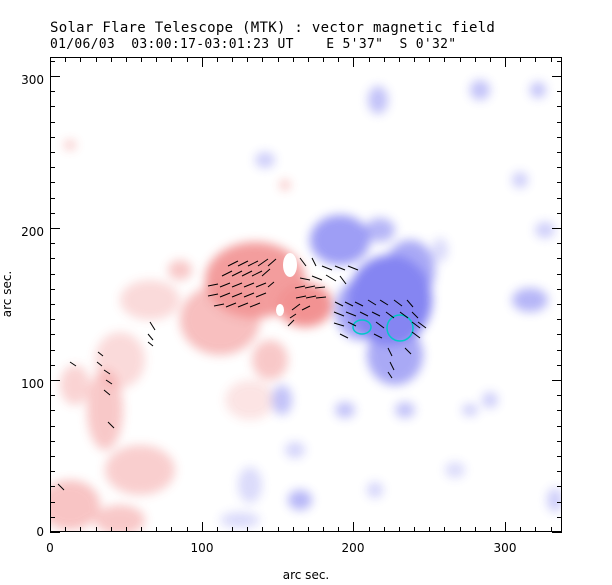 The height and width of the screenshot is (585, 612). I want to click on x-tick-label: 100, so click(202, 548).